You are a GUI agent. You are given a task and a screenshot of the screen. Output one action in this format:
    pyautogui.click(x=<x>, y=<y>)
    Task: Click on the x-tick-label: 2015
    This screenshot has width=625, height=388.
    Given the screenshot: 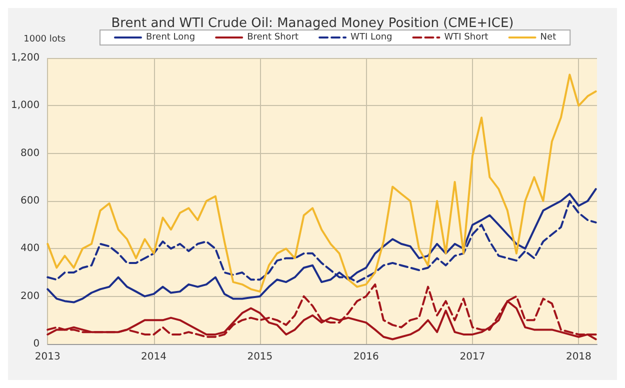 What is the action you would take?
    pyautogui.click(x=260, y=357)
    